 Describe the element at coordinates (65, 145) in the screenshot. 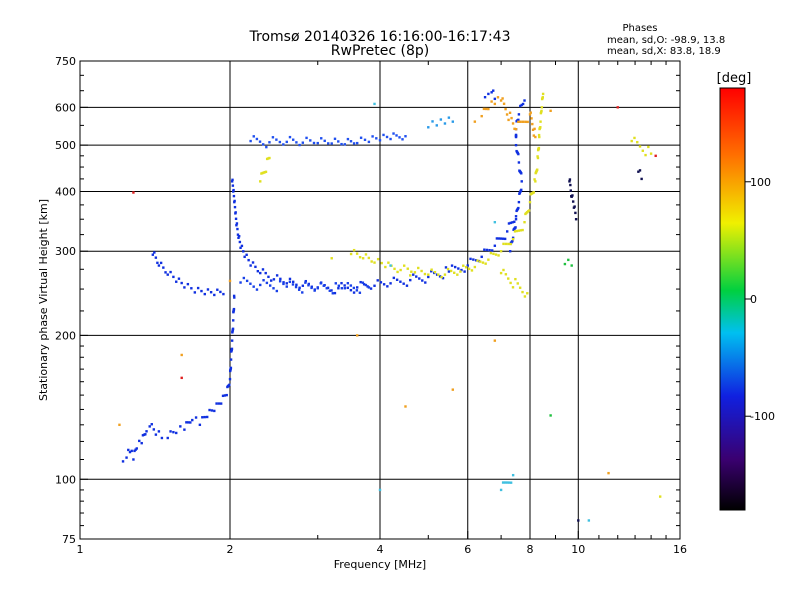

I see `y-tick-label: 500` at that location.